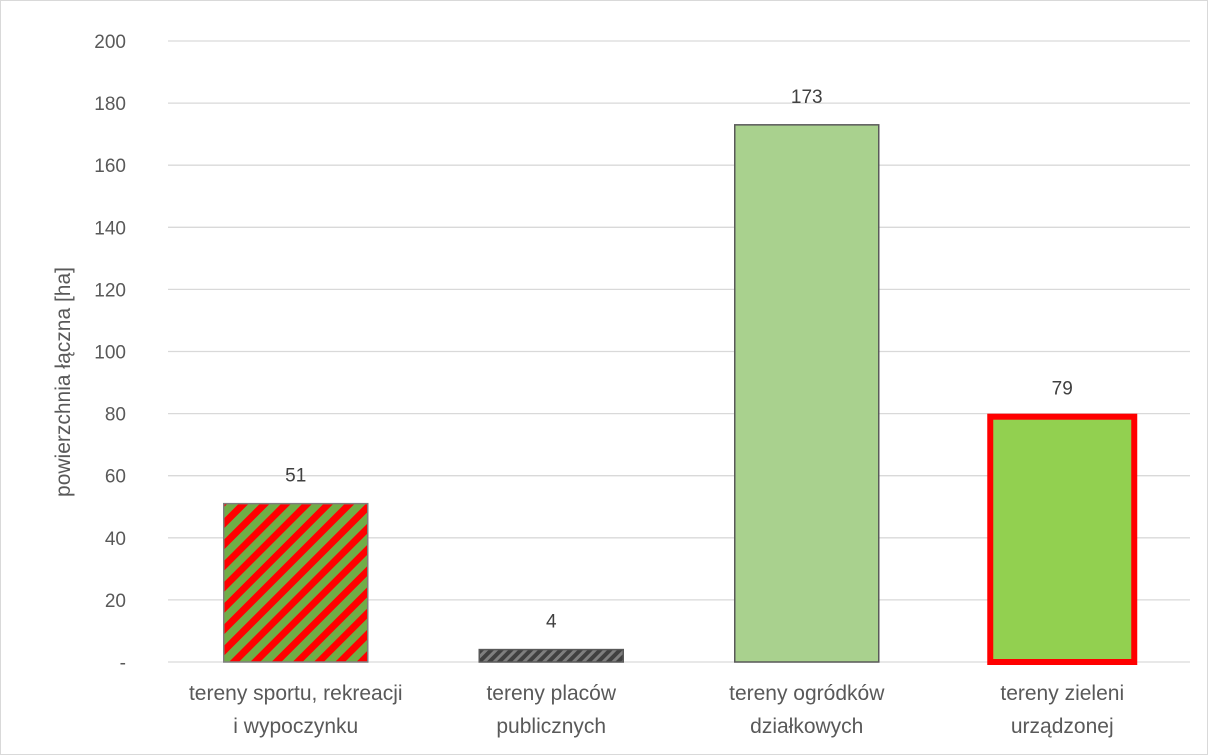  Describe the element at coordinates (110, 166) in the screenshot. I see `y-tick-label: 160` at that location.